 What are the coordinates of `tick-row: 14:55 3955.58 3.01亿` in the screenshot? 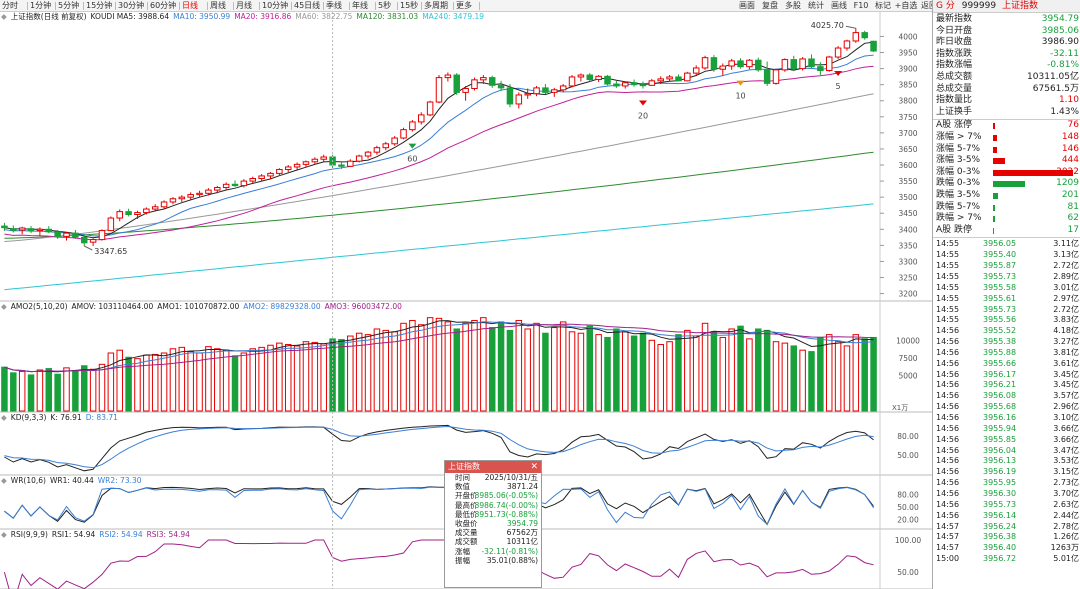 It's located at (1006, 288).